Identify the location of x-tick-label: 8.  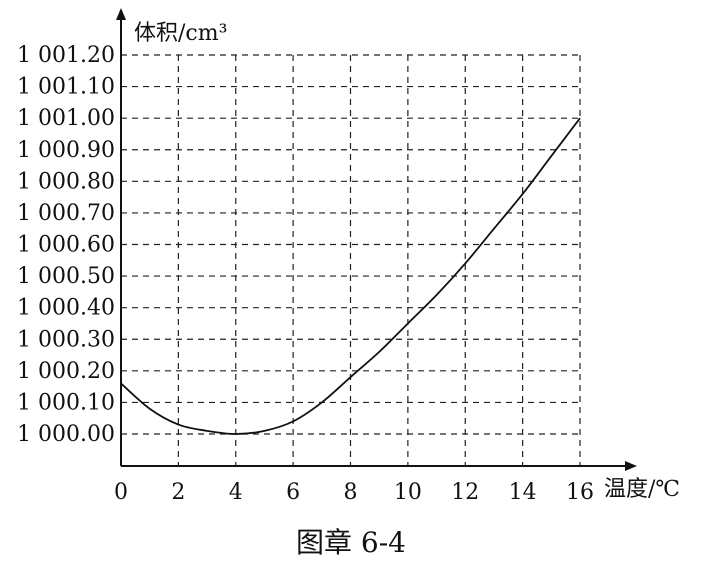
(351, 492).